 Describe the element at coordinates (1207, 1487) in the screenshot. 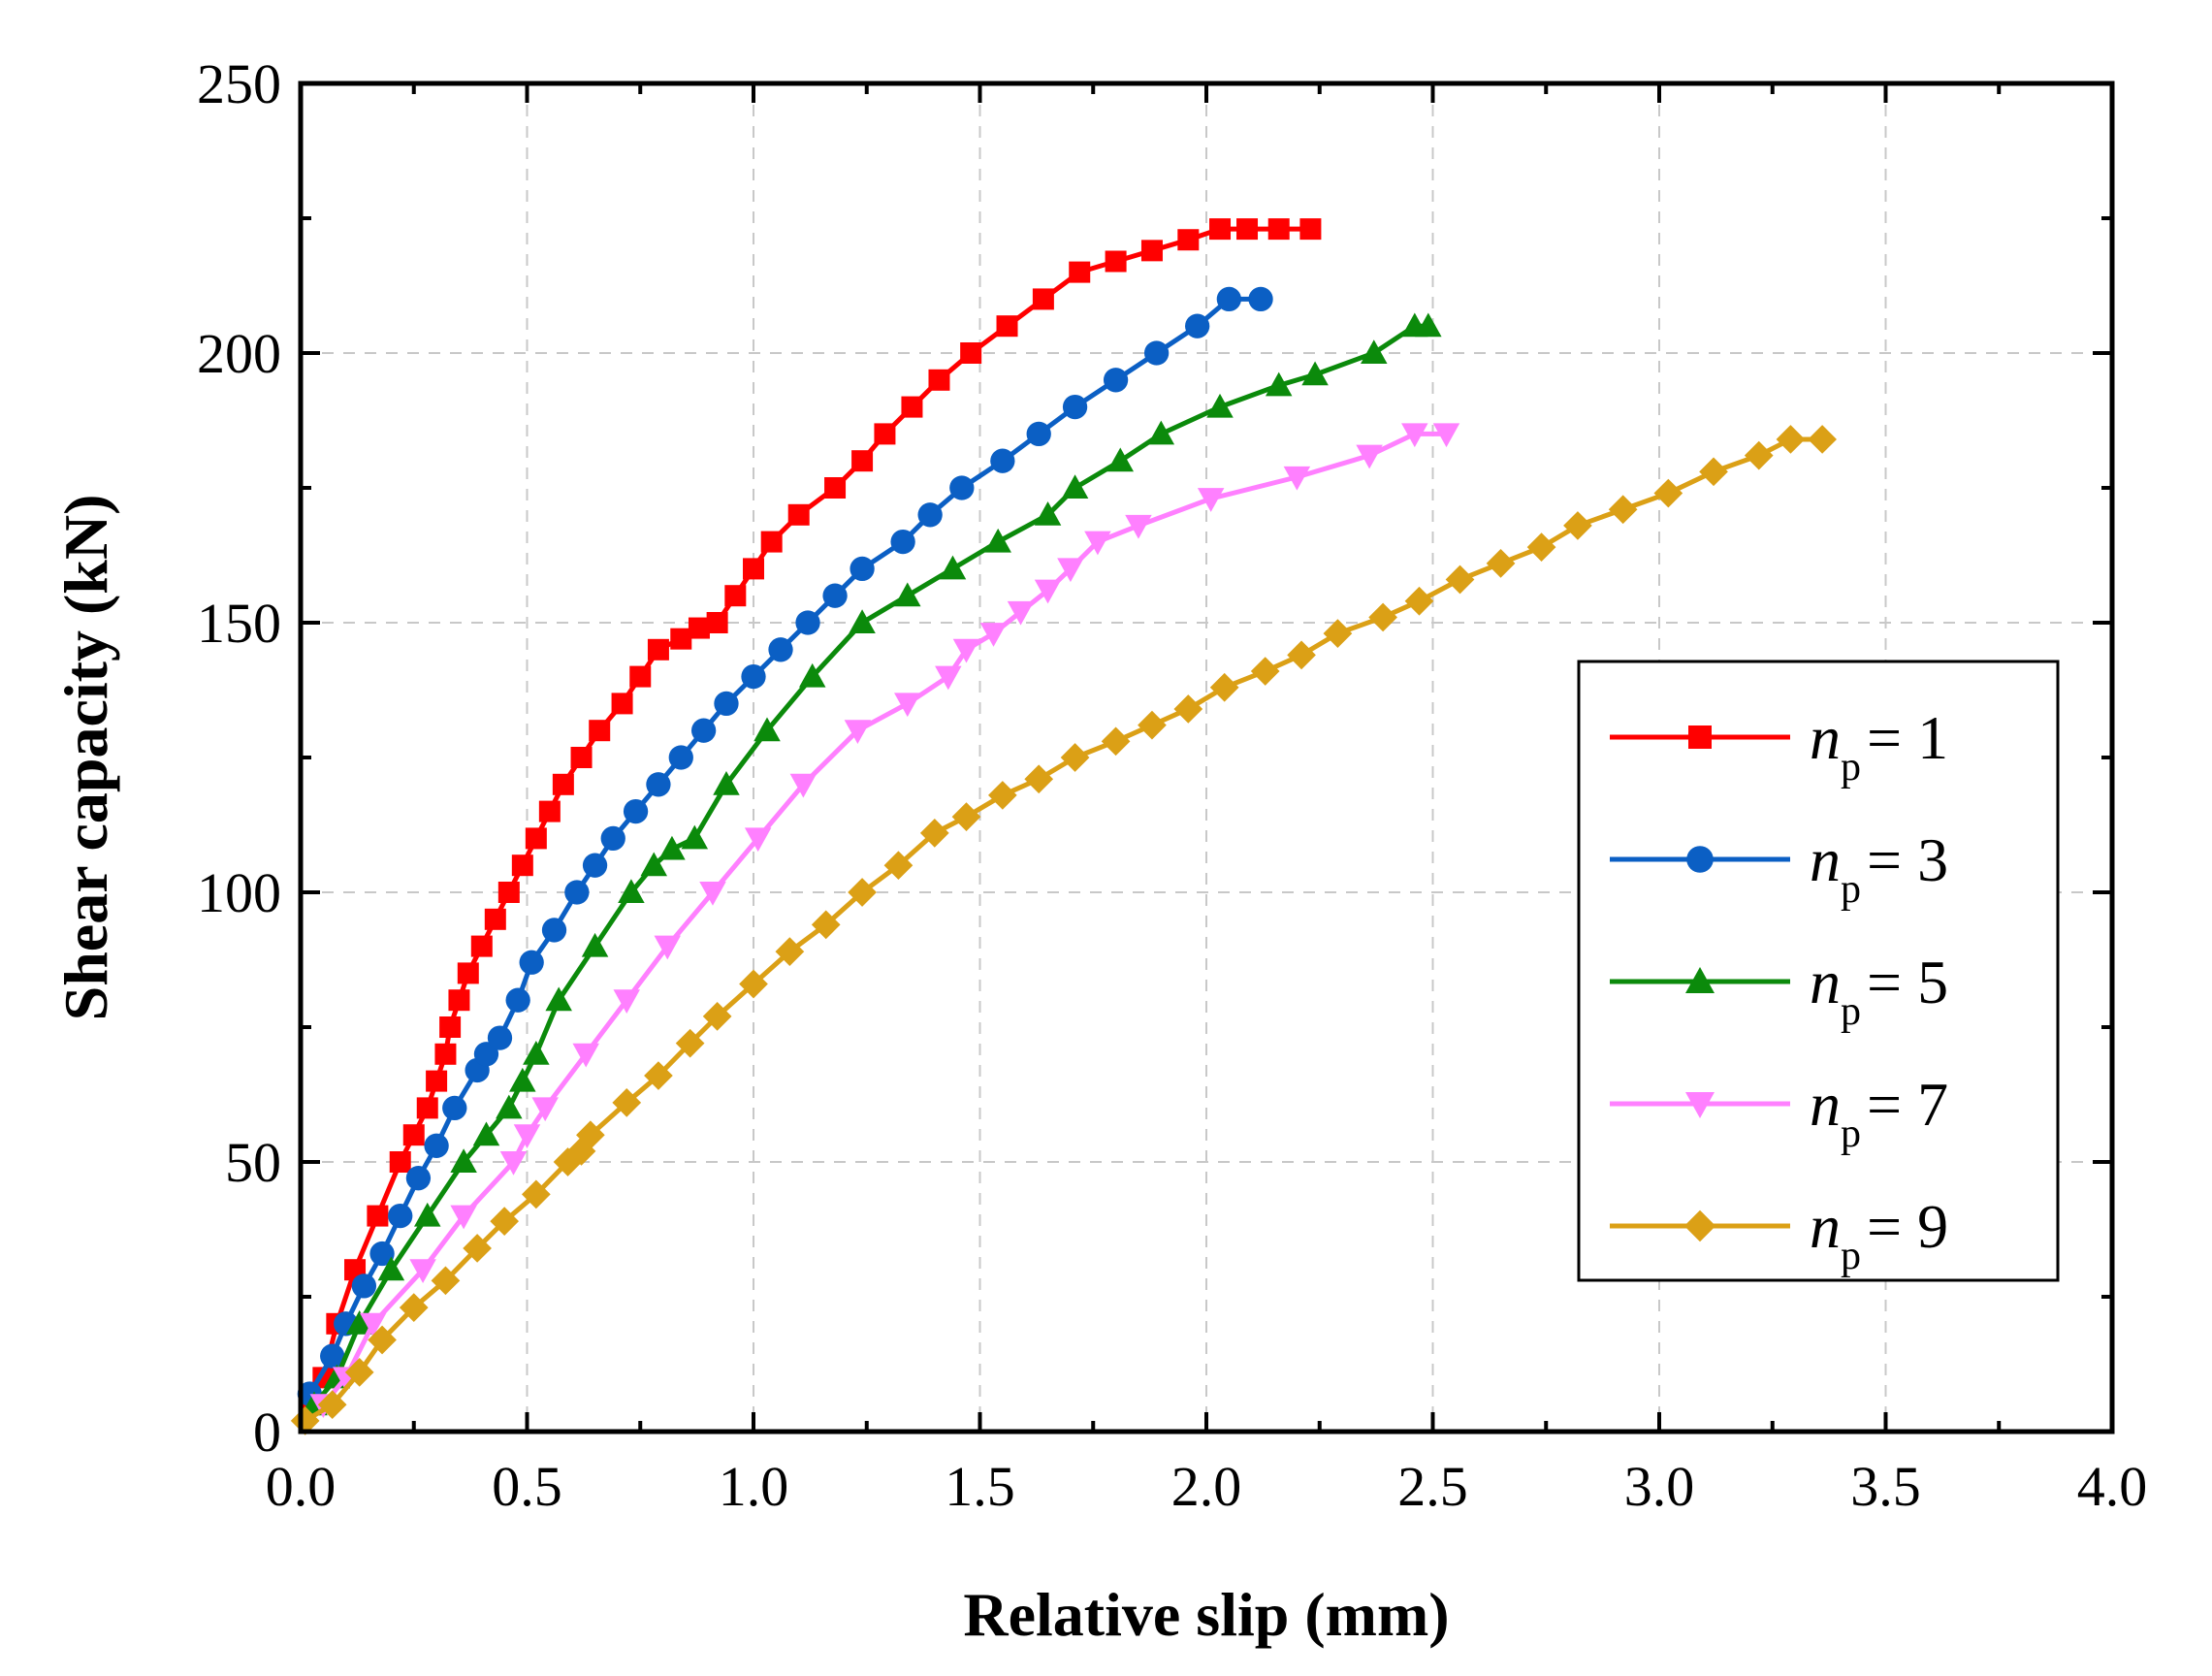

I see `x-tick-label: 2.0` at that location.